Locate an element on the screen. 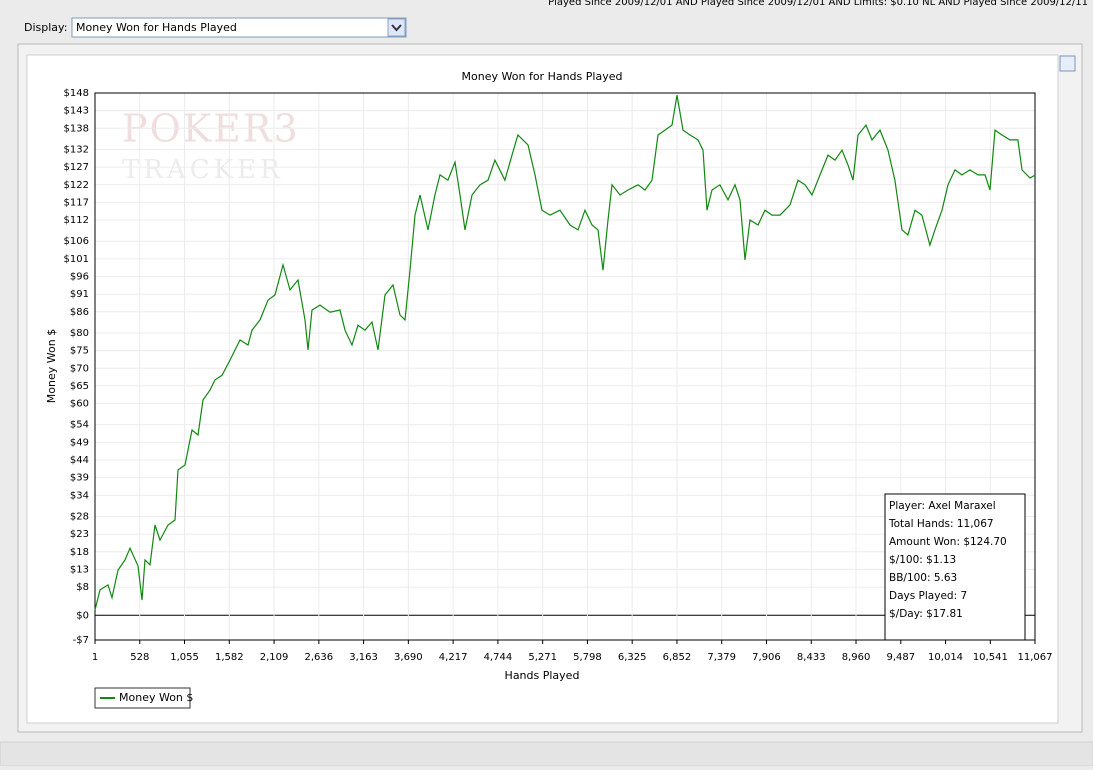 This screenshot has height=770, width=1093. y-tick-label: $91 is located at coordinates (79, 294).